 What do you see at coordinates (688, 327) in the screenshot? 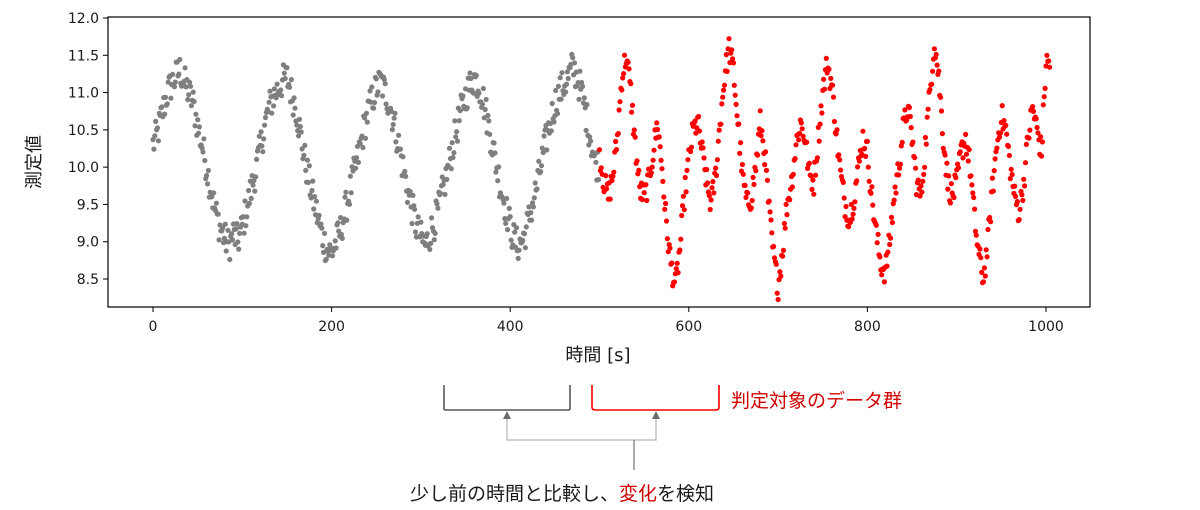
I see `x-tick-label: 600` at bounding box center [688, 327].